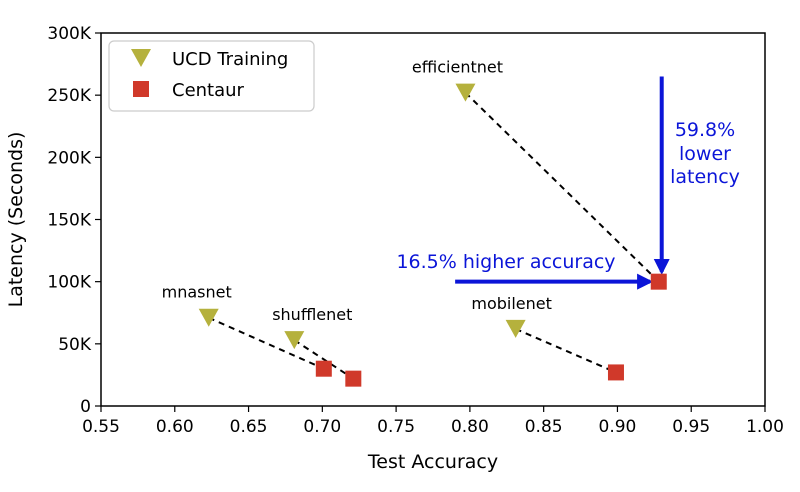 Image resolution: width=800 pixels, height=492 pixels. I want to click on x-tick-label: 0.95, so click(691, 427).